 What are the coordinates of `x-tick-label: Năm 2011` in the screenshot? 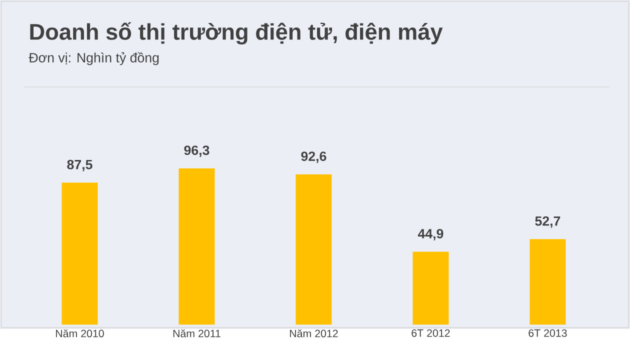 It's located at (196, 333).